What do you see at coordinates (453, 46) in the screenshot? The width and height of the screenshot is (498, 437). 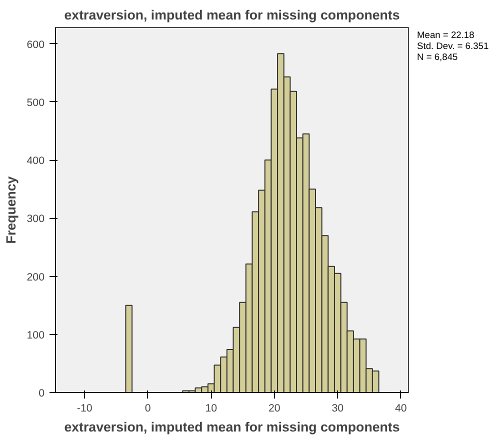 I see `text: Std. Dev. = 6.351` at bounding box center [453, 46].